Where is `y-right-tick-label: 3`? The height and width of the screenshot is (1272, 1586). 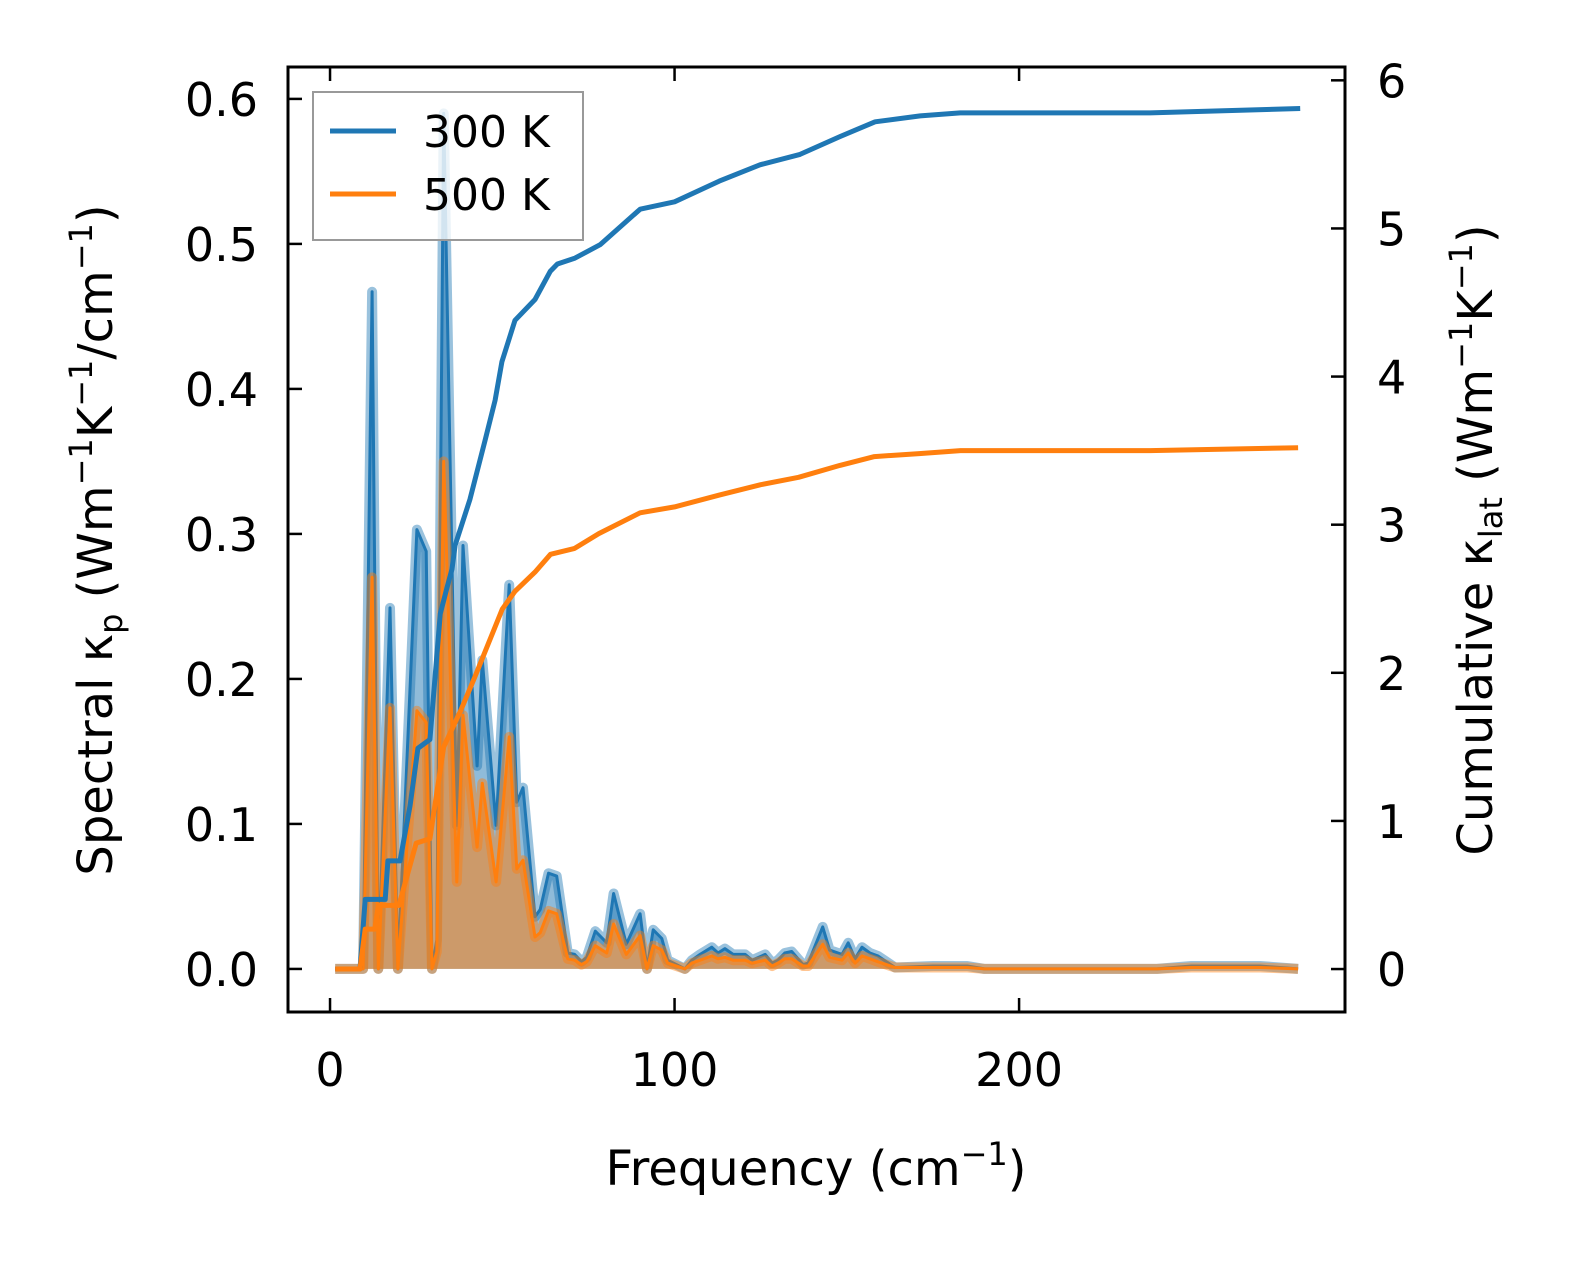 y-right-tick-label: 3 is located at coordinates (1391, 526).